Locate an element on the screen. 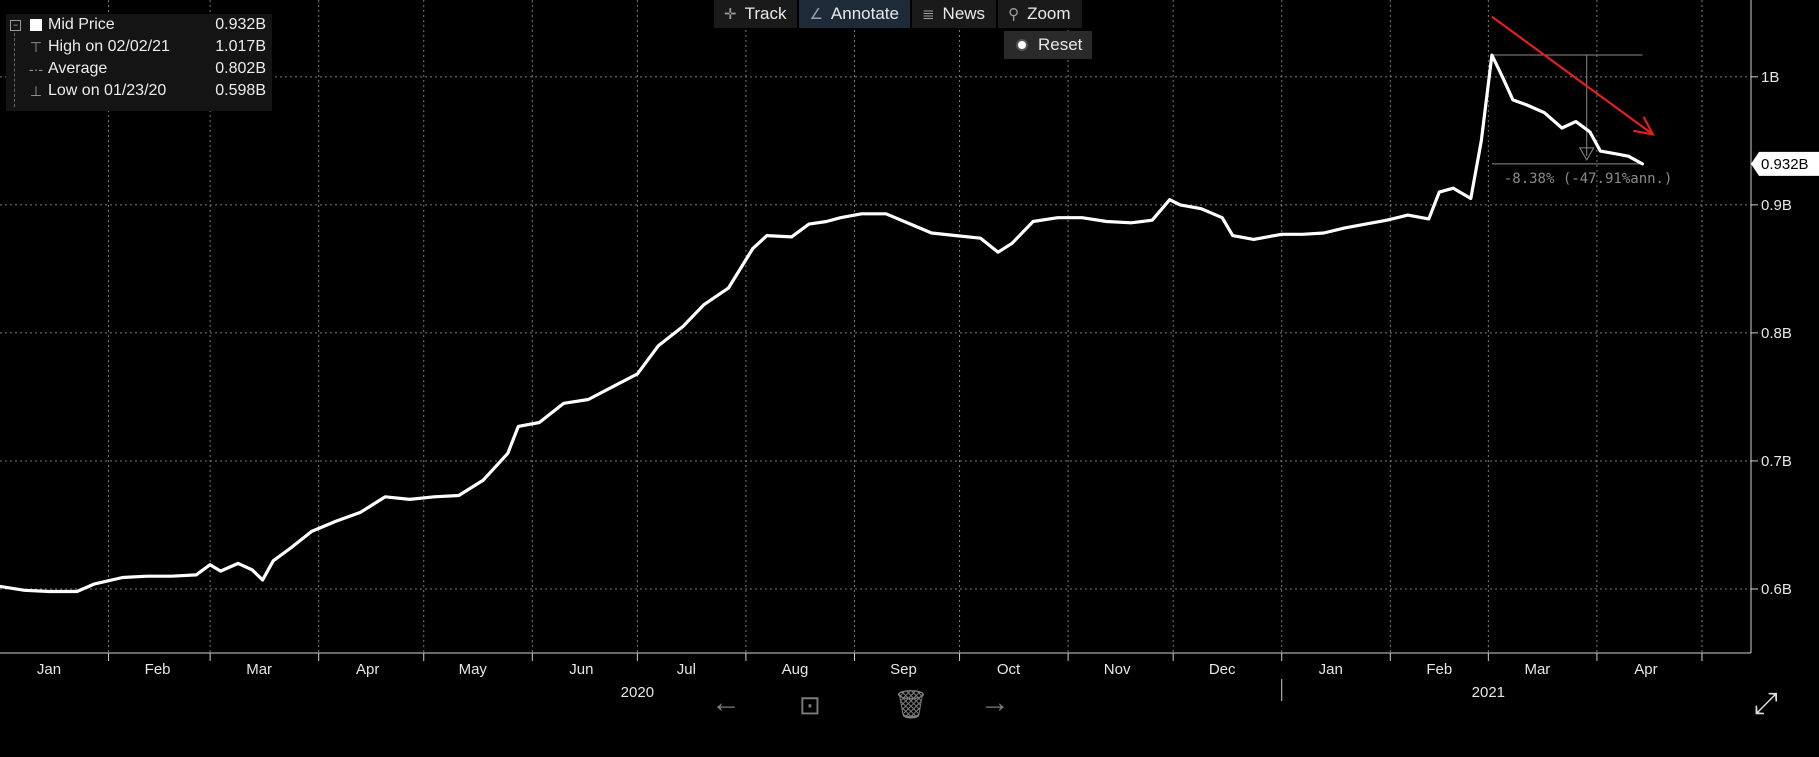  legend-row-low: ⊥ Low on 01/23/20 0.598B is located at coordinates (139, 91).